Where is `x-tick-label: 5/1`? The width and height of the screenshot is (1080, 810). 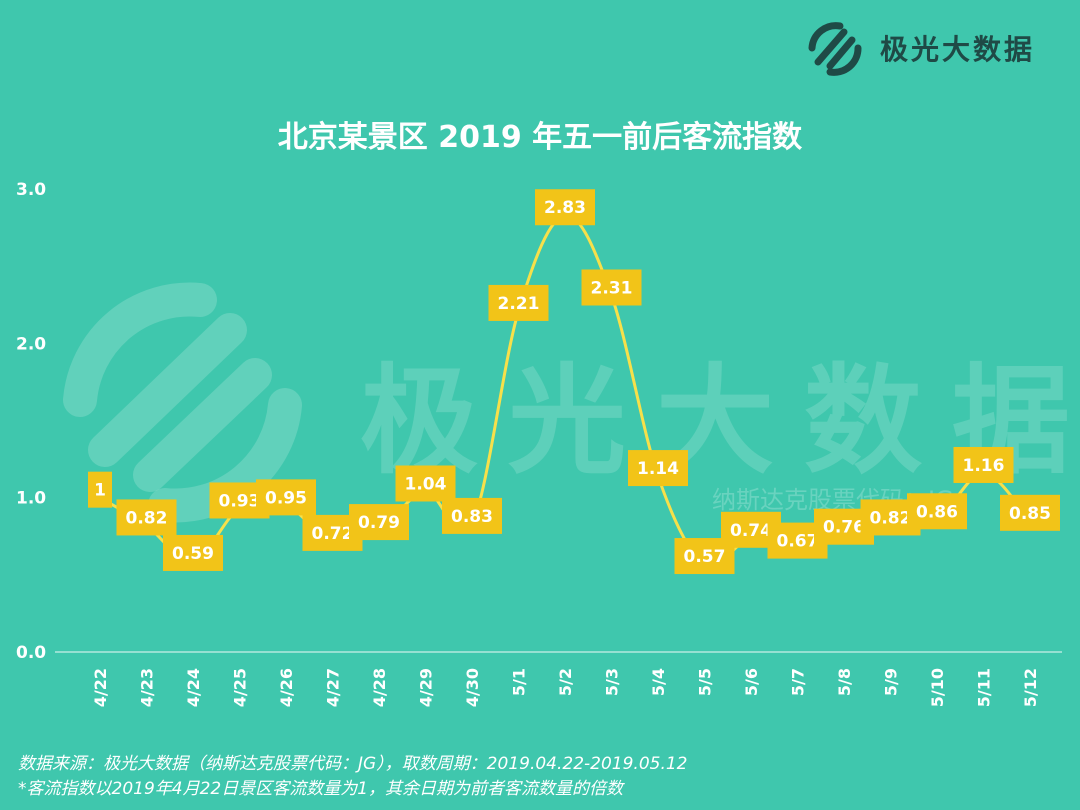 x-tick-label: 5/1 is located at coordinates (519, 682).